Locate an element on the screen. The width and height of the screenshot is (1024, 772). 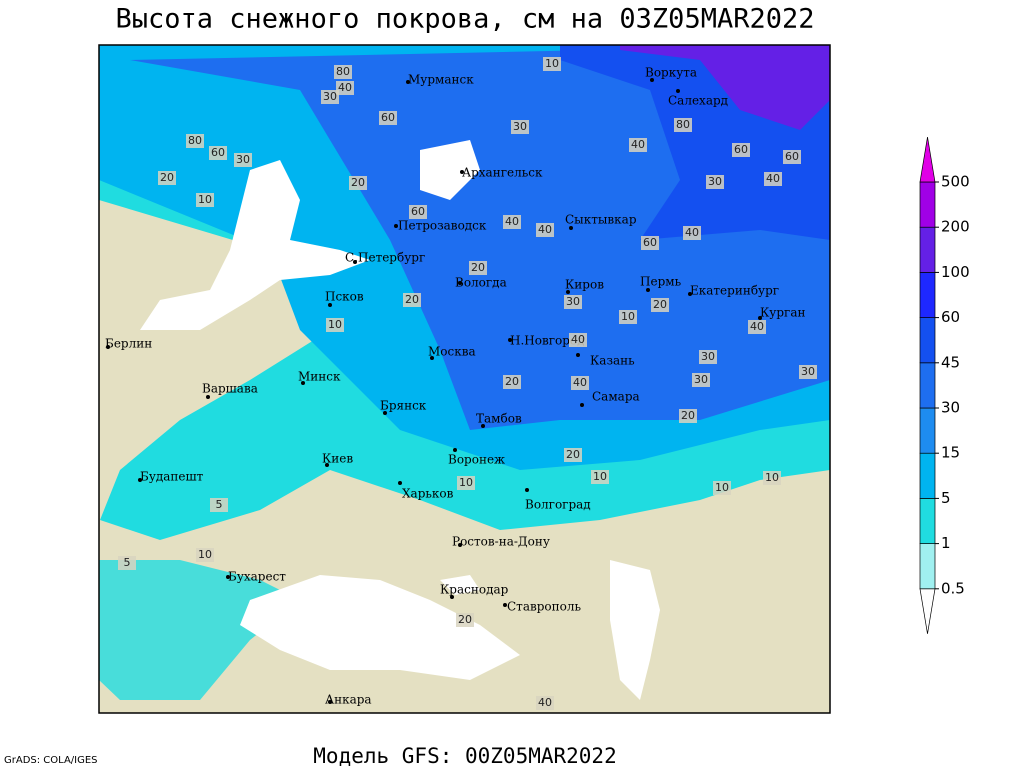
city-label: Варшава is located at coordinates (230, 389).